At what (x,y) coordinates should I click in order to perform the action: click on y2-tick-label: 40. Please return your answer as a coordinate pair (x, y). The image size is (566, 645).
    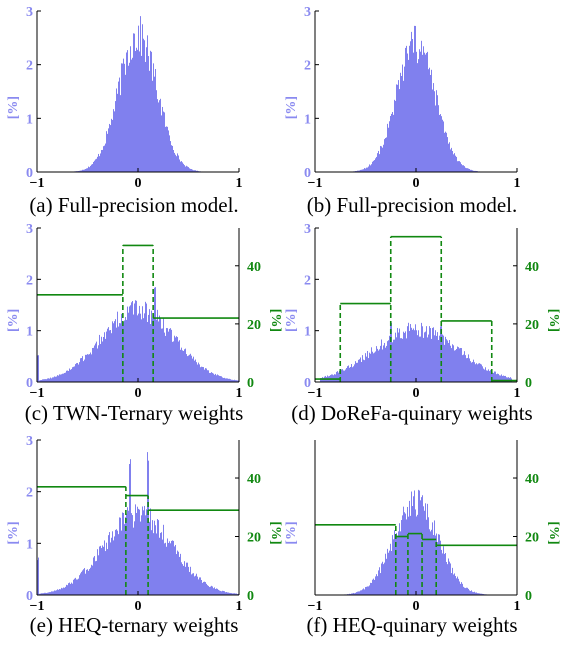
    Looking at the image, I should click on (532, 479).